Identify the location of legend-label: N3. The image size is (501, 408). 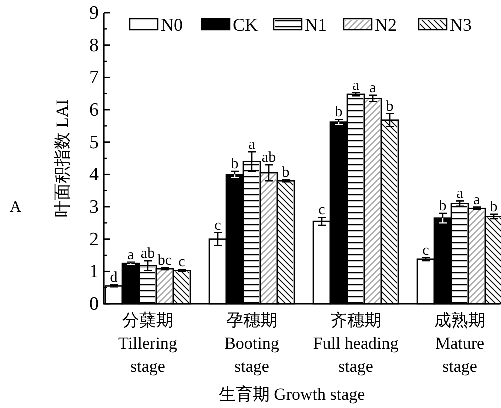
(461, 25).